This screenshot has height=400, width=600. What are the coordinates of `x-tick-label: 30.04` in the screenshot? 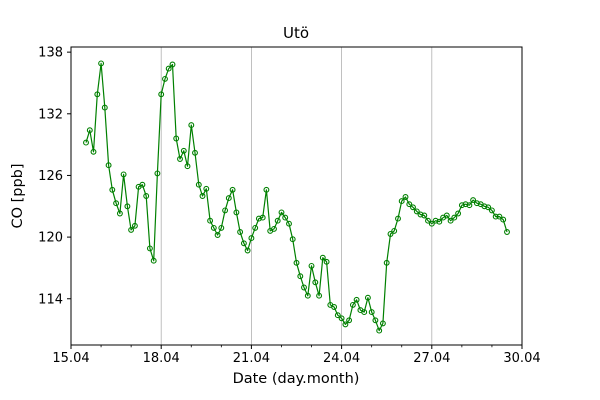 It's located at (521, 358).